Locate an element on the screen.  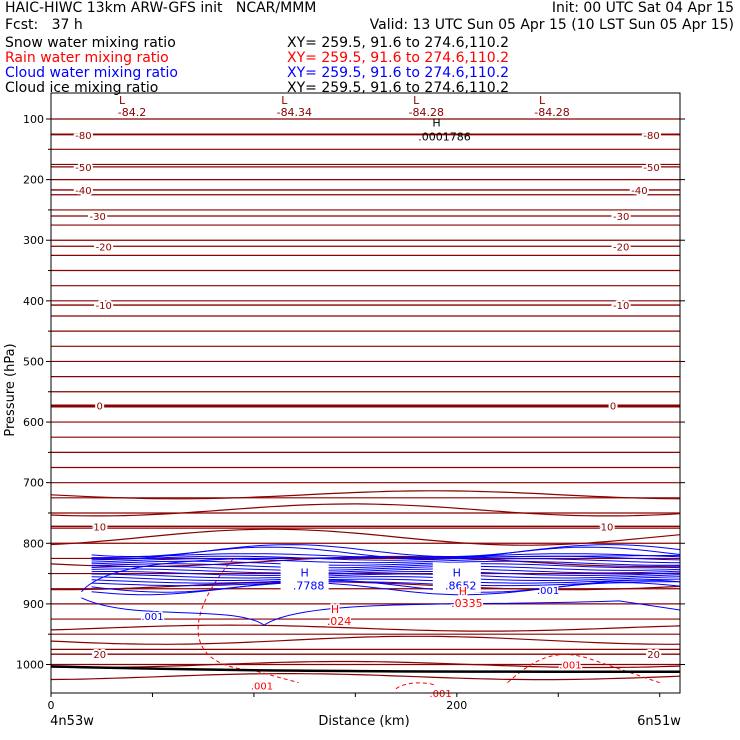
cloud-water-max-value: .7788 is located at coordinates (309, 586).